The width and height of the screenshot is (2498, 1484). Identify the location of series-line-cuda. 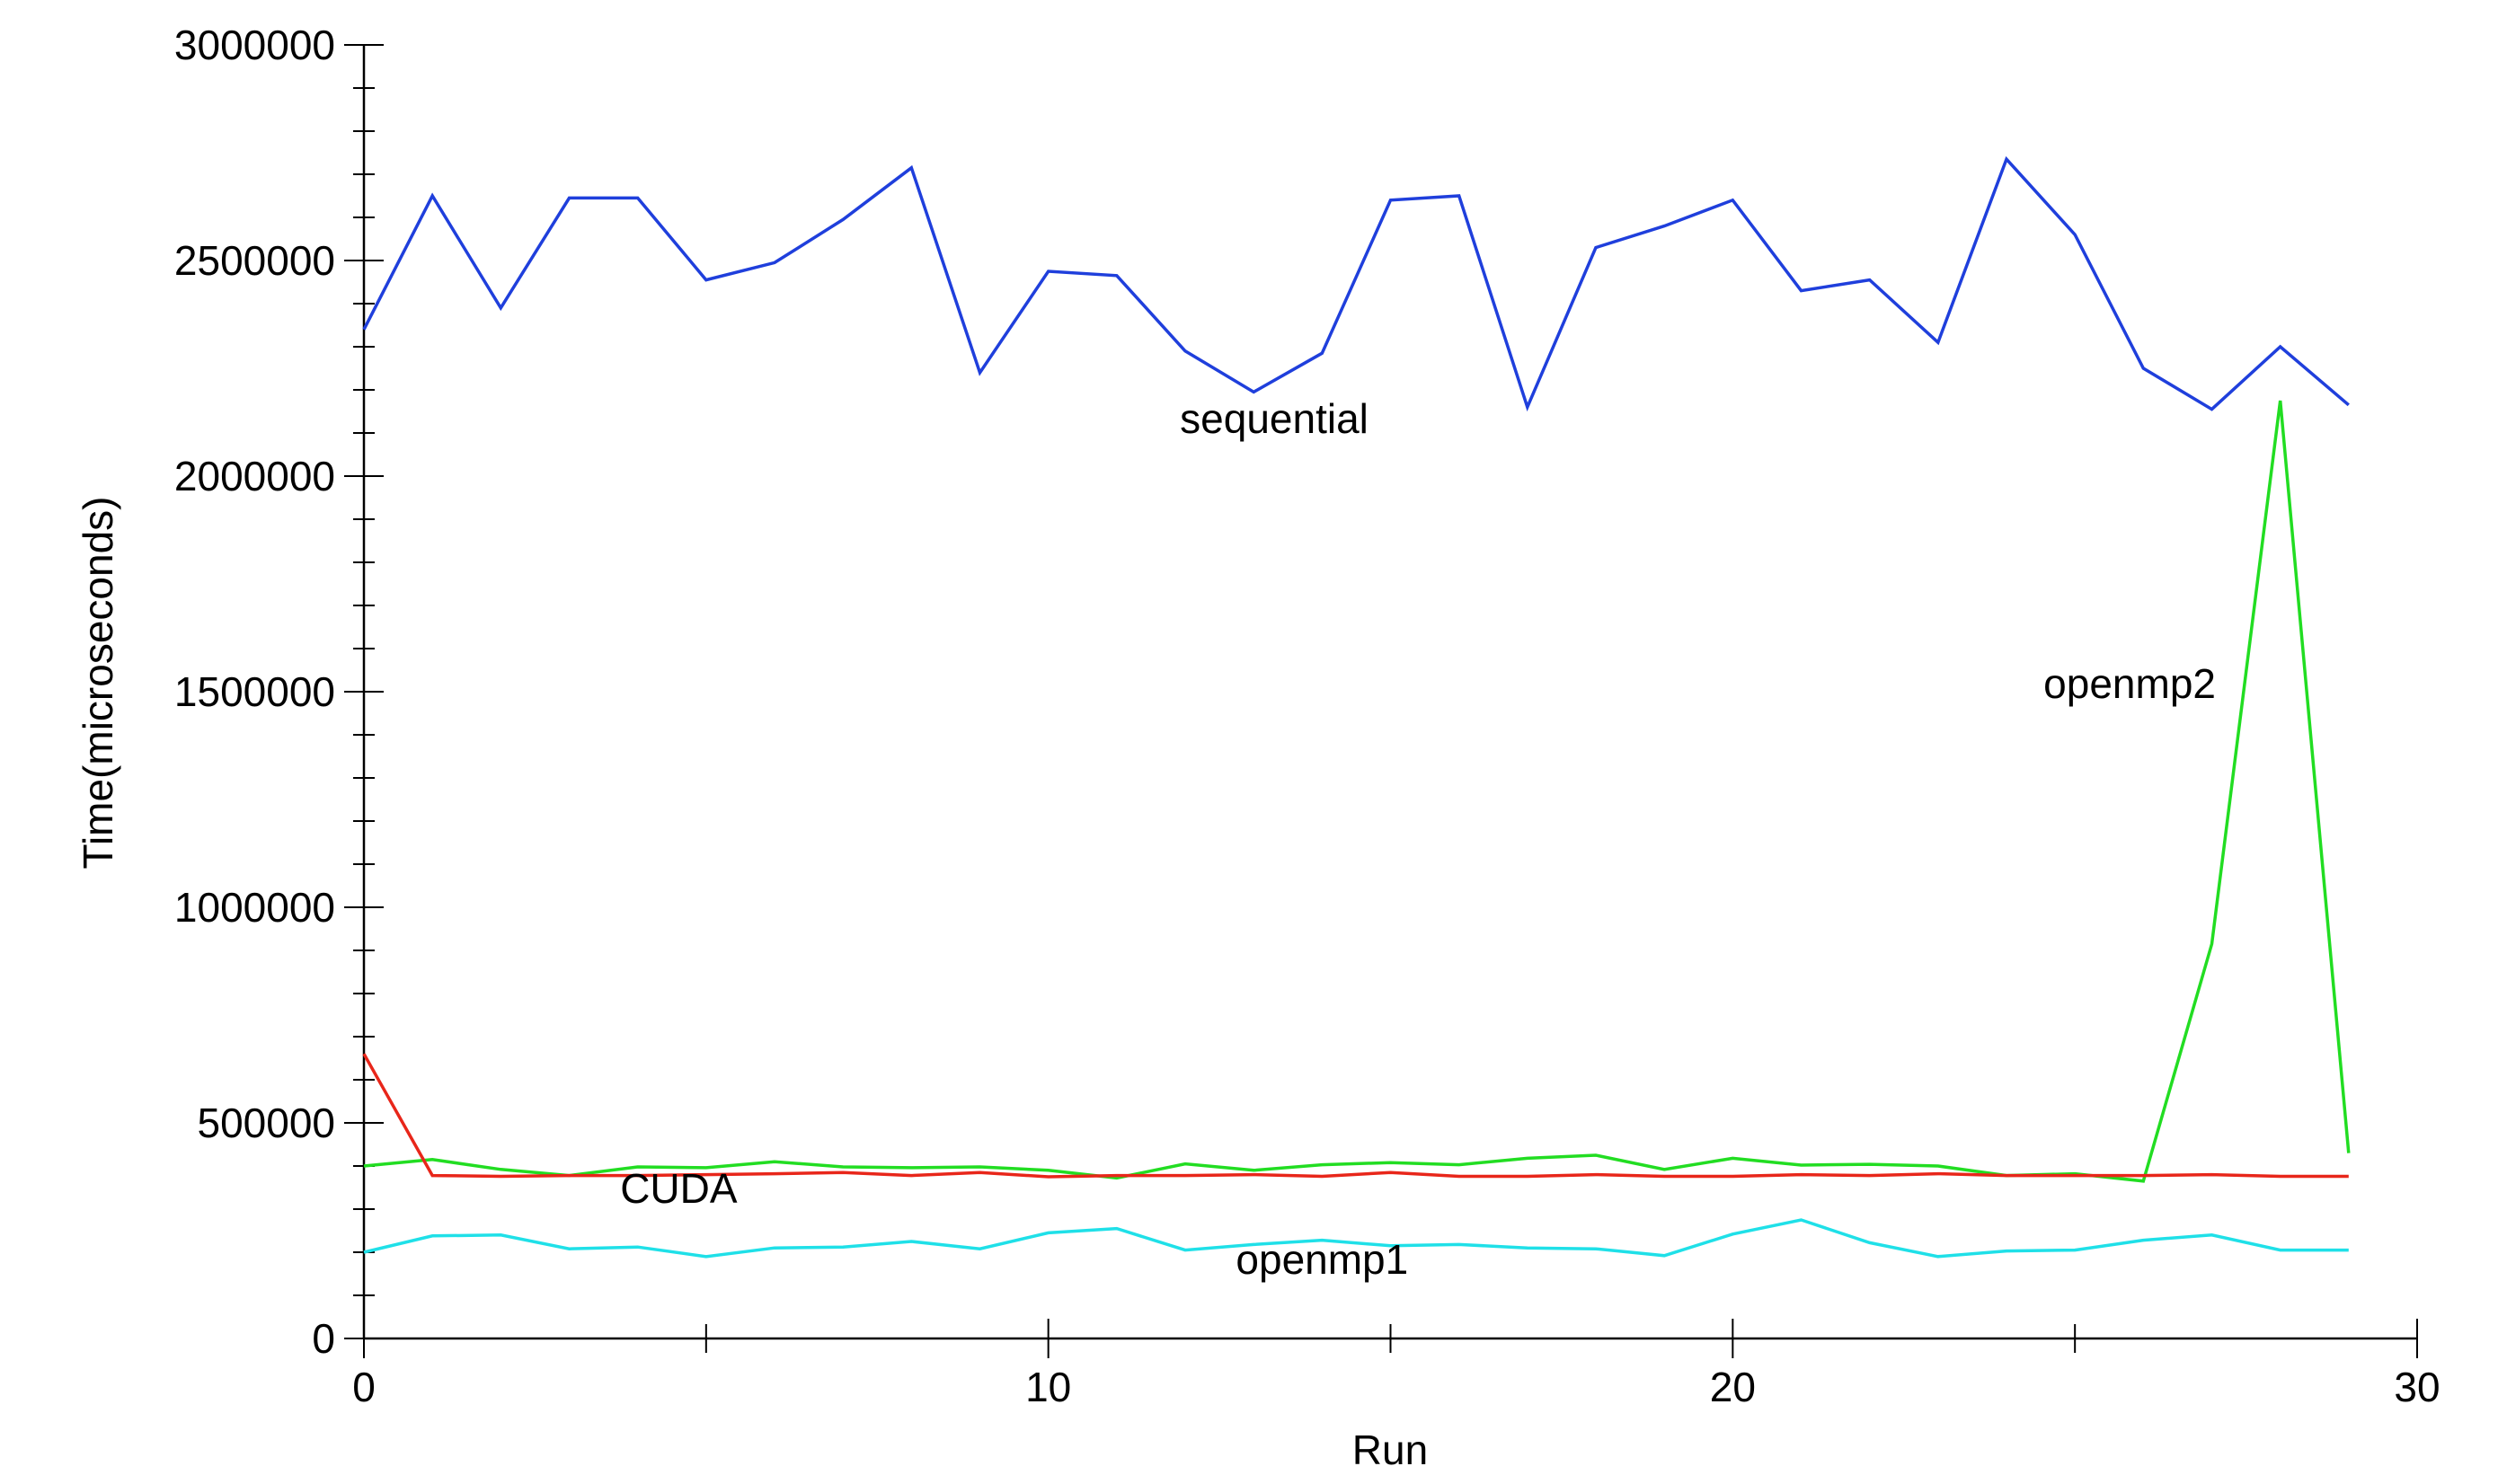
(1355, 1116).